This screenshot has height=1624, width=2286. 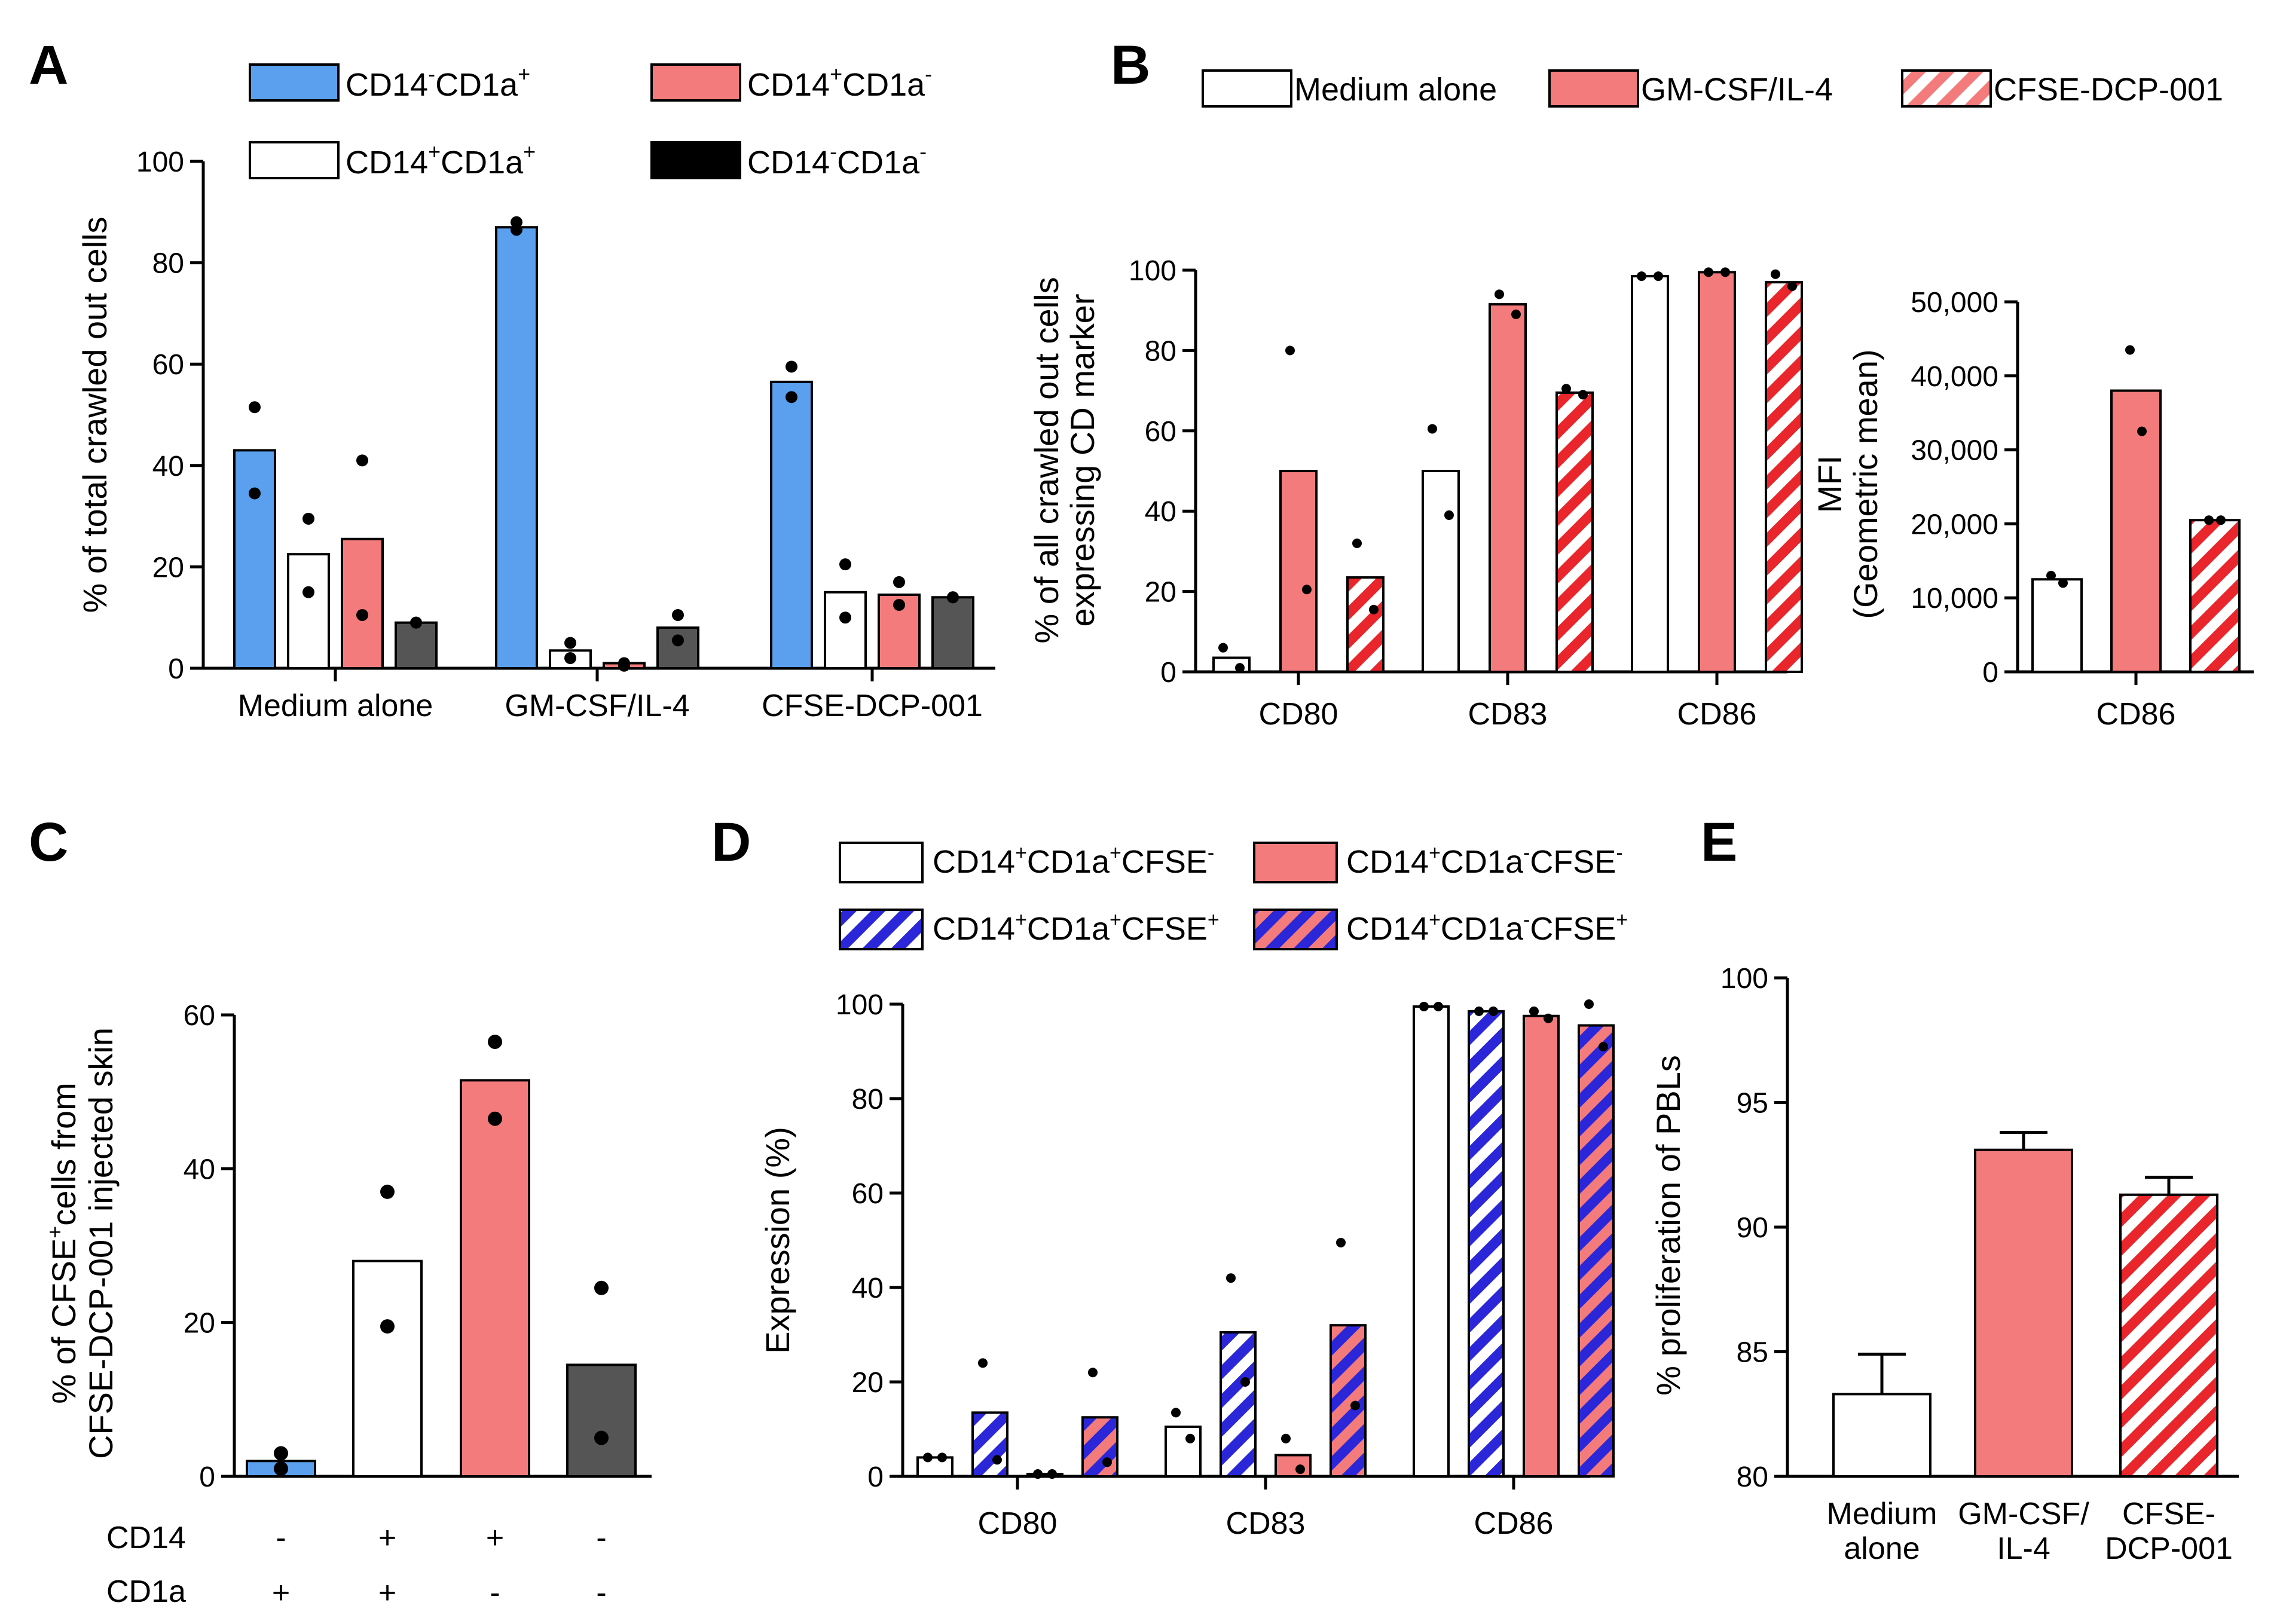 What do you see at coordinates (2108, 90) in the screenshot?
I see `legend-b-cfse: CFSE-DCP-001` at bounding box center [2108, 90].